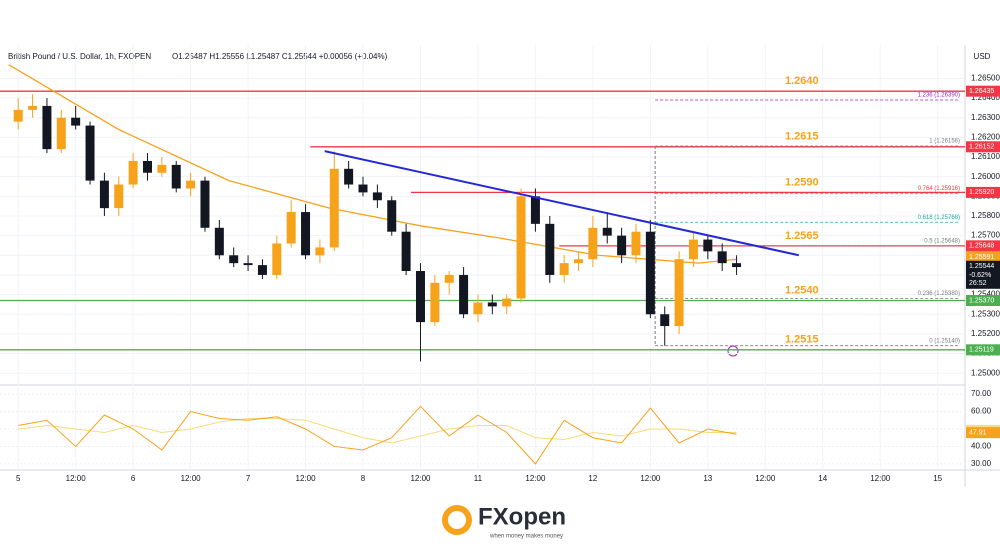 The width and height of the screenshot is (1000, 554). I want to click on current-price: 1.25544, so click(981, 266).